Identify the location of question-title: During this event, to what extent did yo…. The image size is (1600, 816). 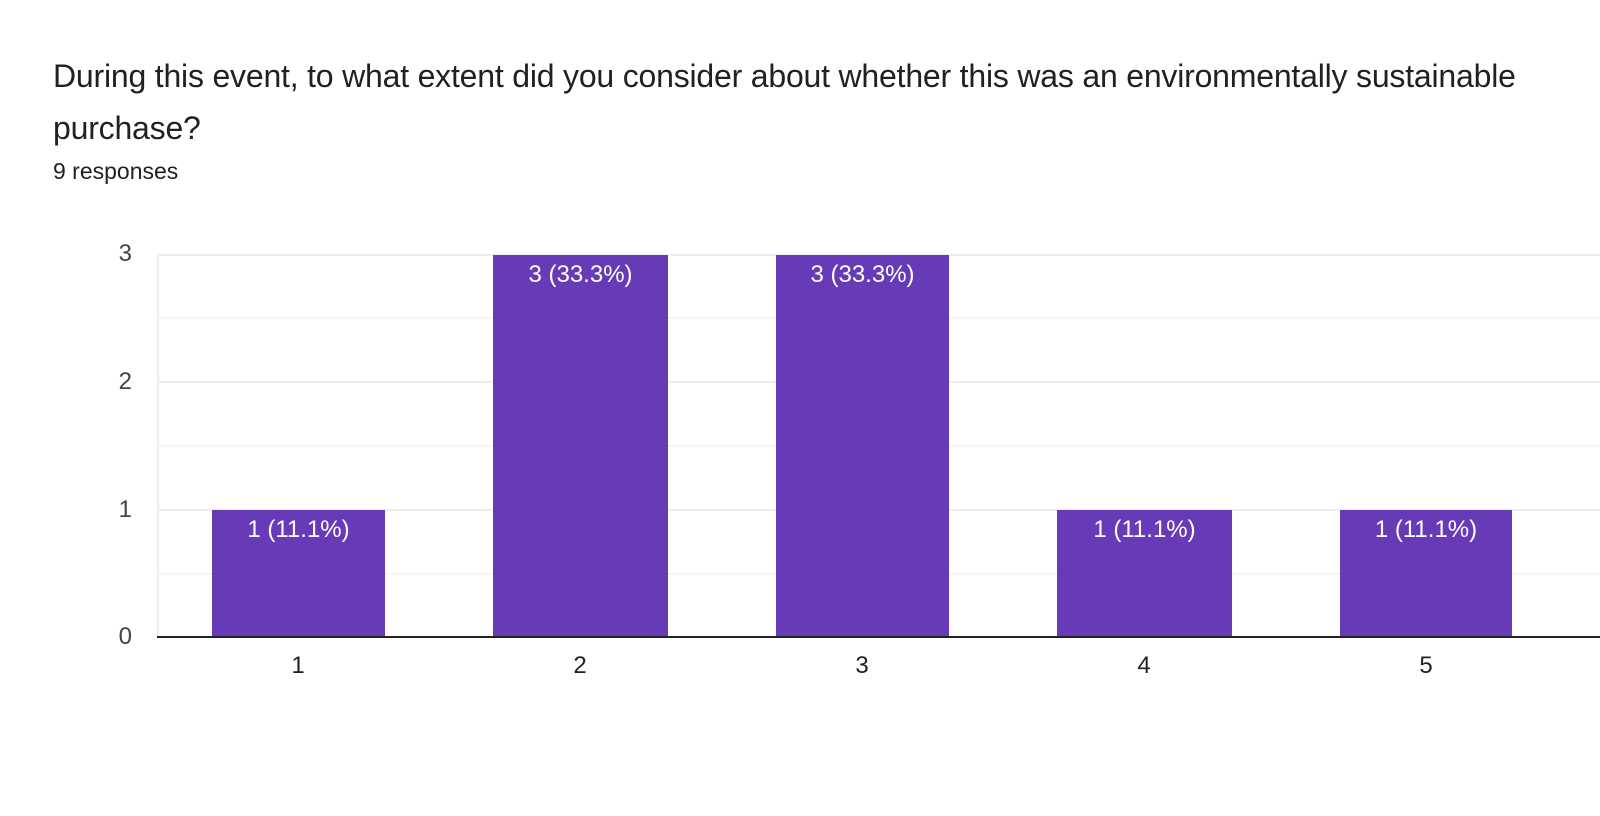
(784, 102).